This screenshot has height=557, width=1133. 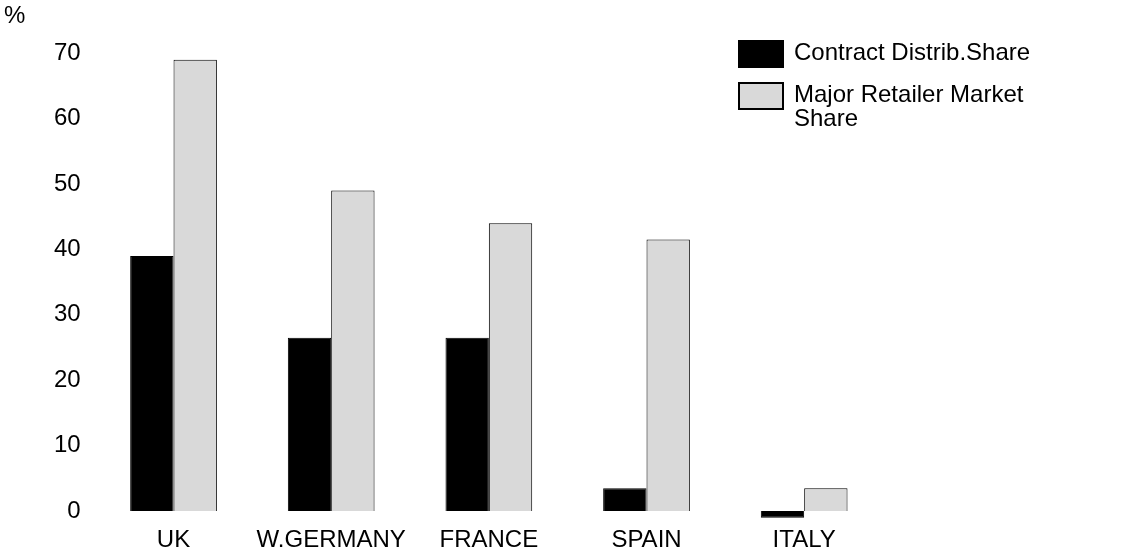 I want to click on y-tick-label: 40, so click(x=67, y=248).